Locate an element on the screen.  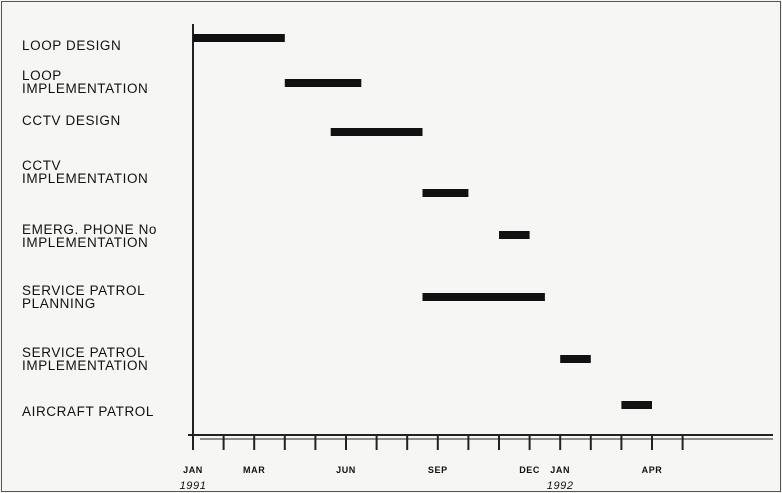
x-tick-label: DEC is located at coordinates (529, 470).